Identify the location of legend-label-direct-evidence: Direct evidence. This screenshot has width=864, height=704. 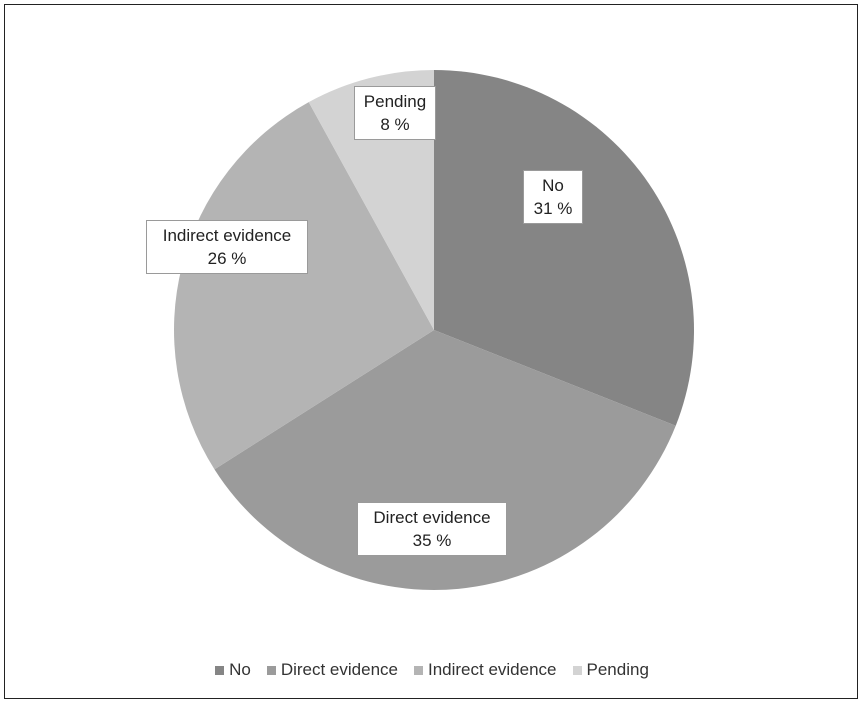
(339, 669).